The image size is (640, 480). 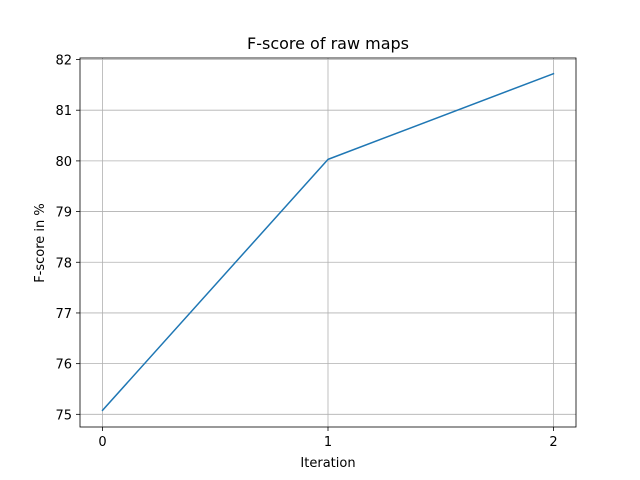 What do you see at coordinates (63, 162) in the screenshot?
I see `y-tick-label: 80` at bounding box center [63, 162].